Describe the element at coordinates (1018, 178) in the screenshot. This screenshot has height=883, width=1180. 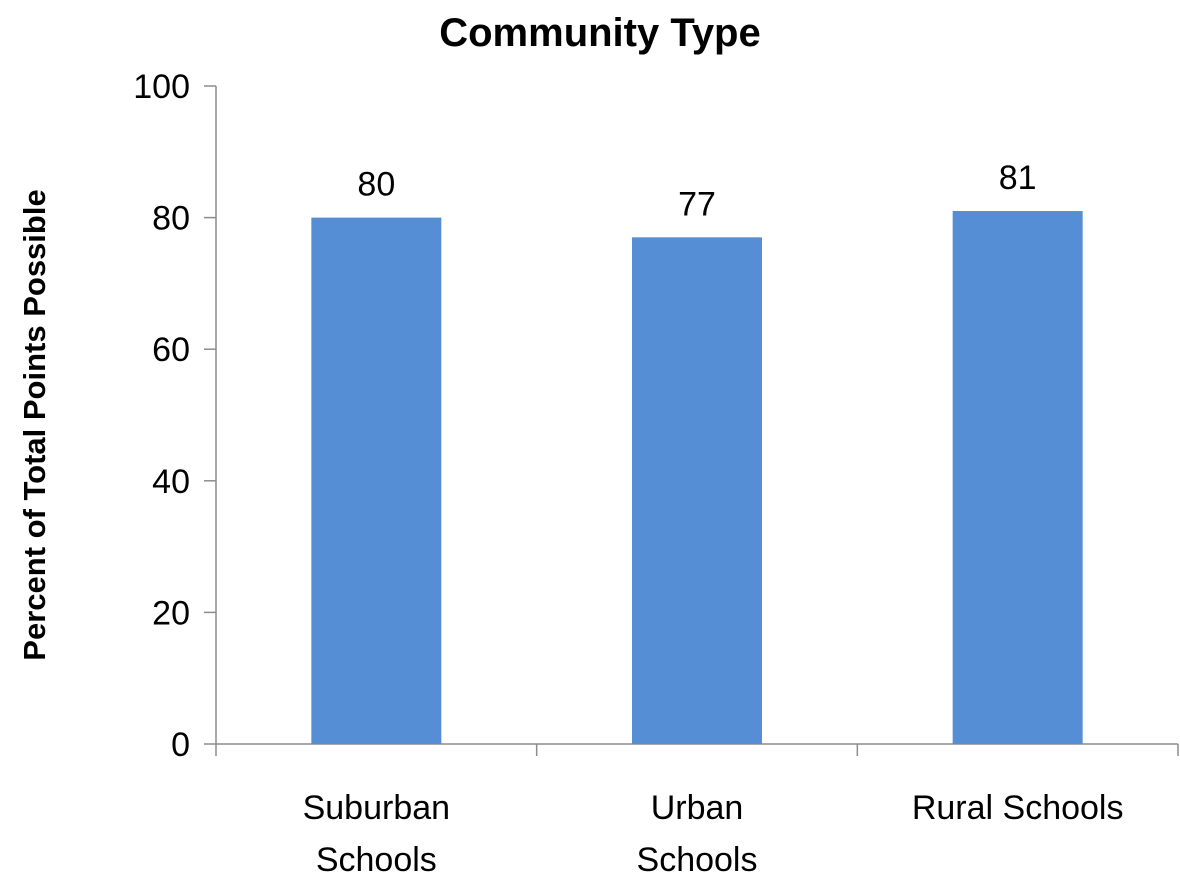
I see `data-label: 81` at that location.